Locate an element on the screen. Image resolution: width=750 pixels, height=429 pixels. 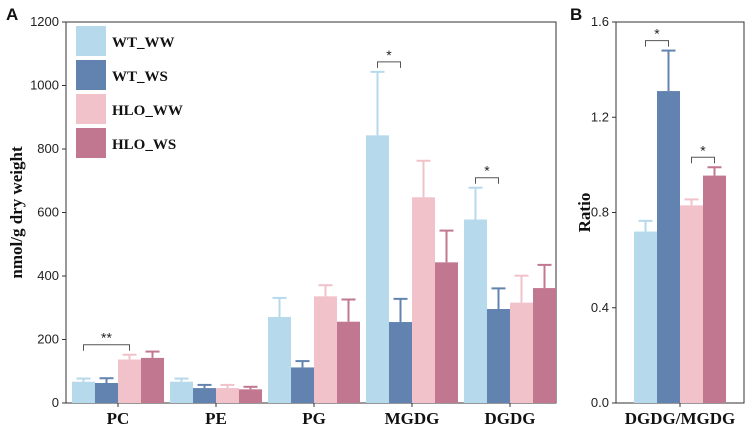
panel-b-bar-dgdg-mgdg-wt-ww is located at coordinates (645, 317).